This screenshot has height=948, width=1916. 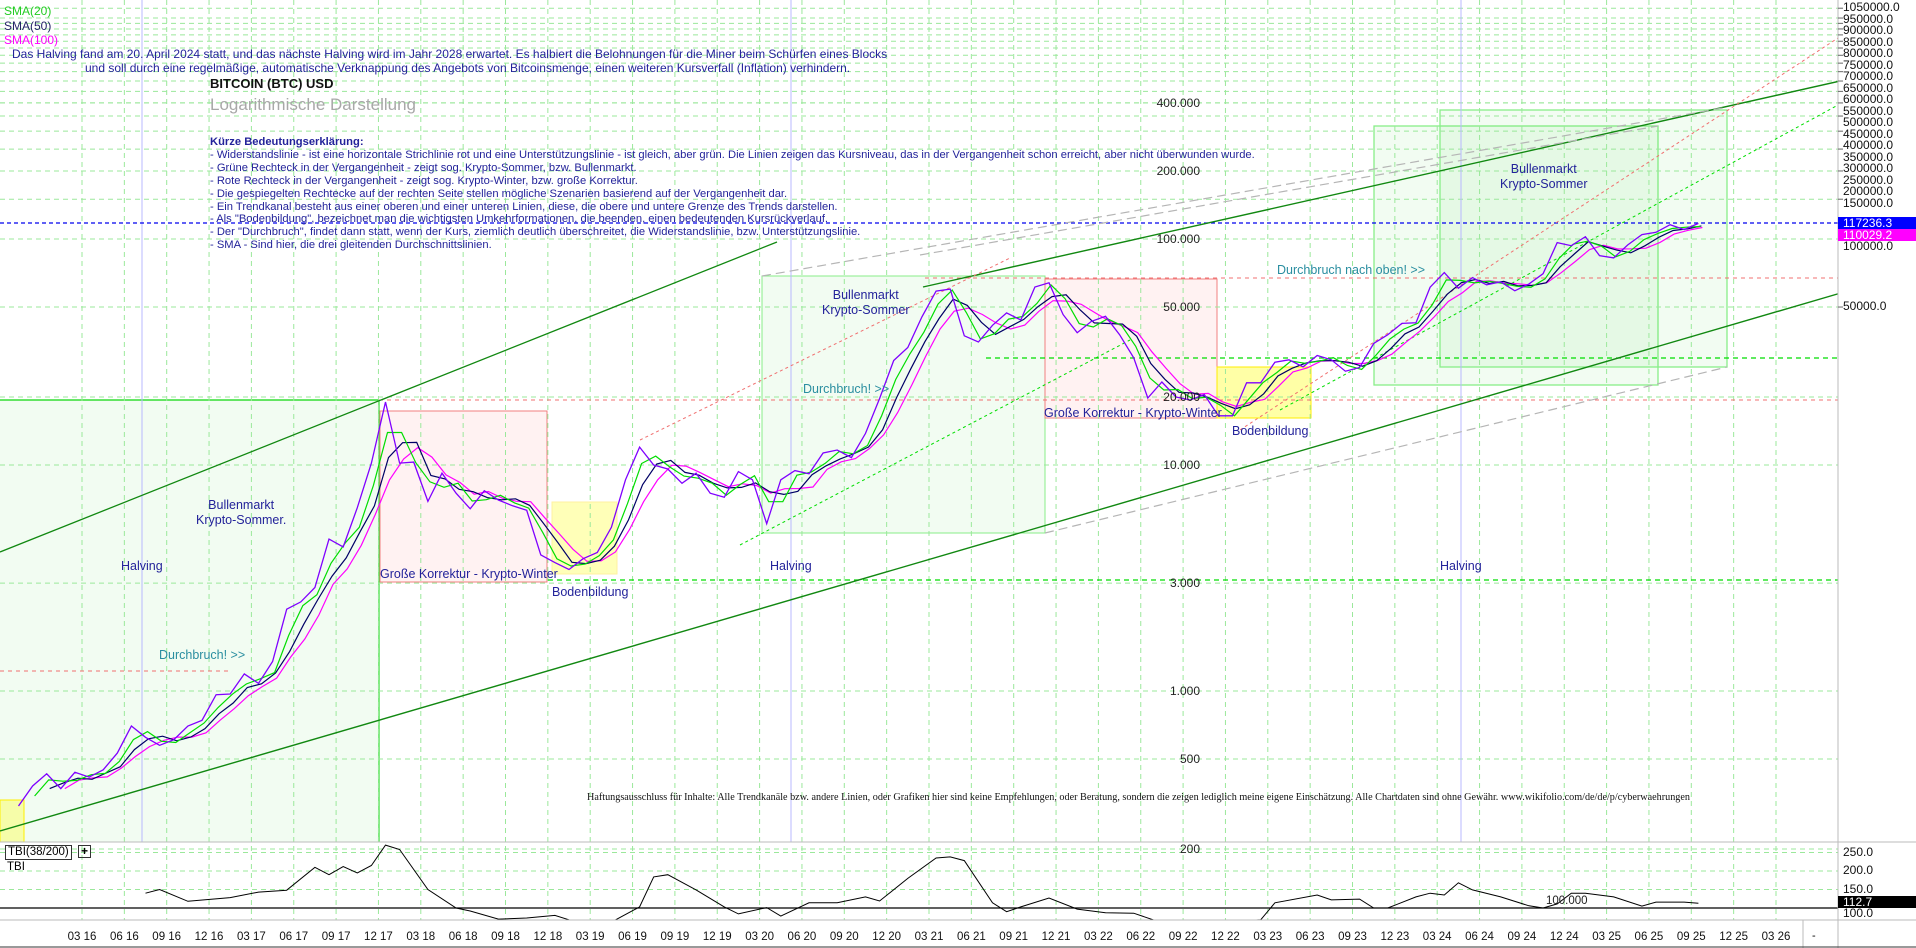 What do you see at coordinates (82, 937) in the screenshot?
I see `x-tick-label: 03 16` at bounding box center [82, 937].